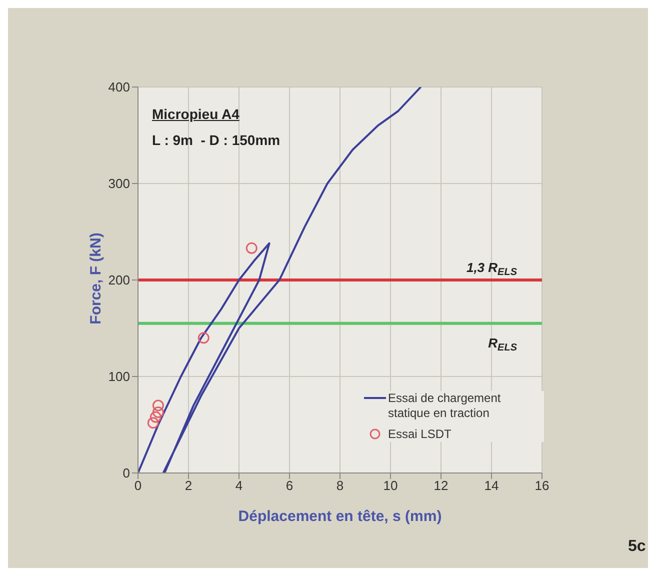  What do you see at coordinates (119, 184) in the screenshot?
I see `y-tick-label: 300` at bounding box center [119, 184].